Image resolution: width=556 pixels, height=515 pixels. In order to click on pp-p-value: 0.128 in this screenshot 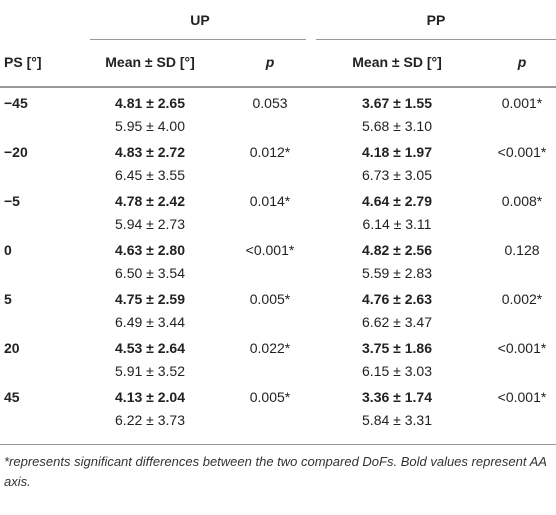, I will do `click(522, 250)`.